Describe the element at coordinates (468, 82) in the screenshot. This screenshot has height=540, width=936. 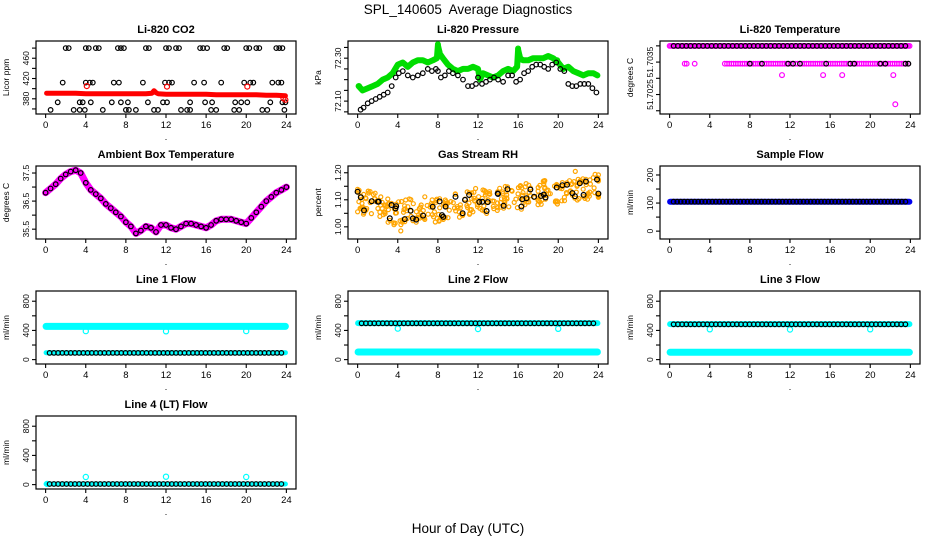
I see `plot-li820-pressure: Li-820 Pressure kPa 72.10 72.30 0 4 8 12 16 20 24.` at that location.